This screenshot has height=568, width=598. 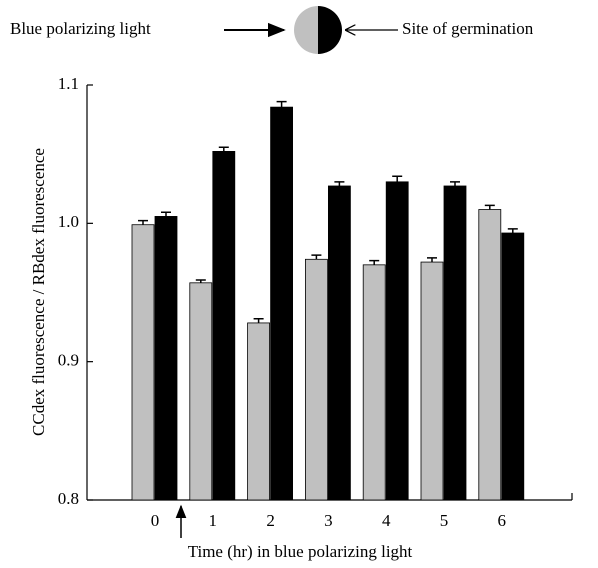 What do you see at coordinates (68, 360) in the screenshot?
I see `y-tick-label: 0.9` at bounding box center [68, 360].